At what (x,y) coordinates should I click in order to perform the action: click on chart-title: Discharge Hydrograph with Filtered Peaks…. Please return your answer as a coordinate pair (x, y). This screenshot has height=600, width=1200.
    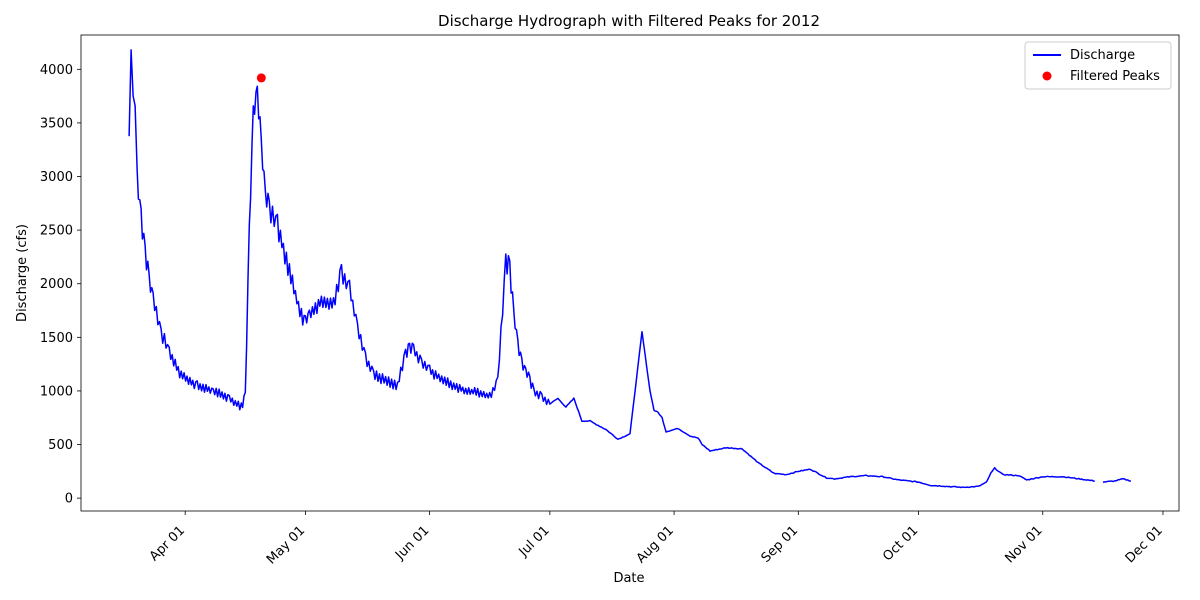
    Looking at the image, I should click on (629, 21).